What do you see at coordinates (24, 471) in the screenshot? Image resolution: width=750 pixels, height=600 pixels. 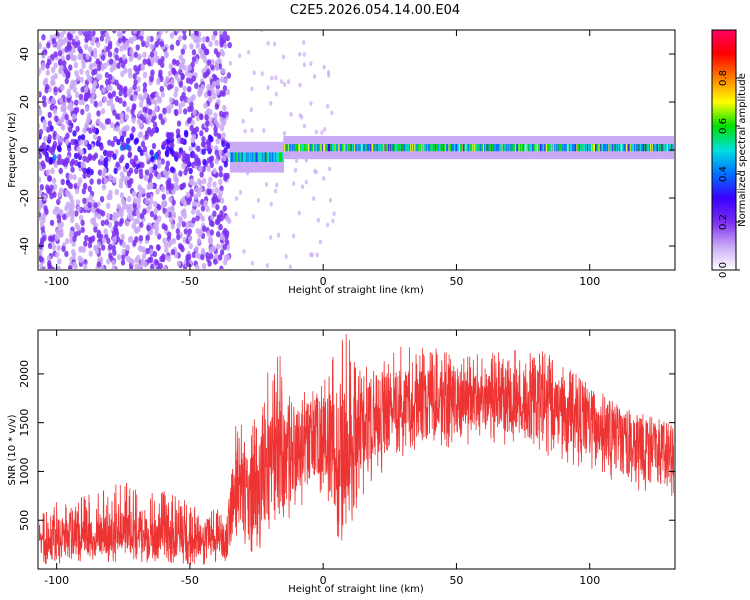 I see `snr-y-tick-label: 1000` at bounding box center [24, 471].